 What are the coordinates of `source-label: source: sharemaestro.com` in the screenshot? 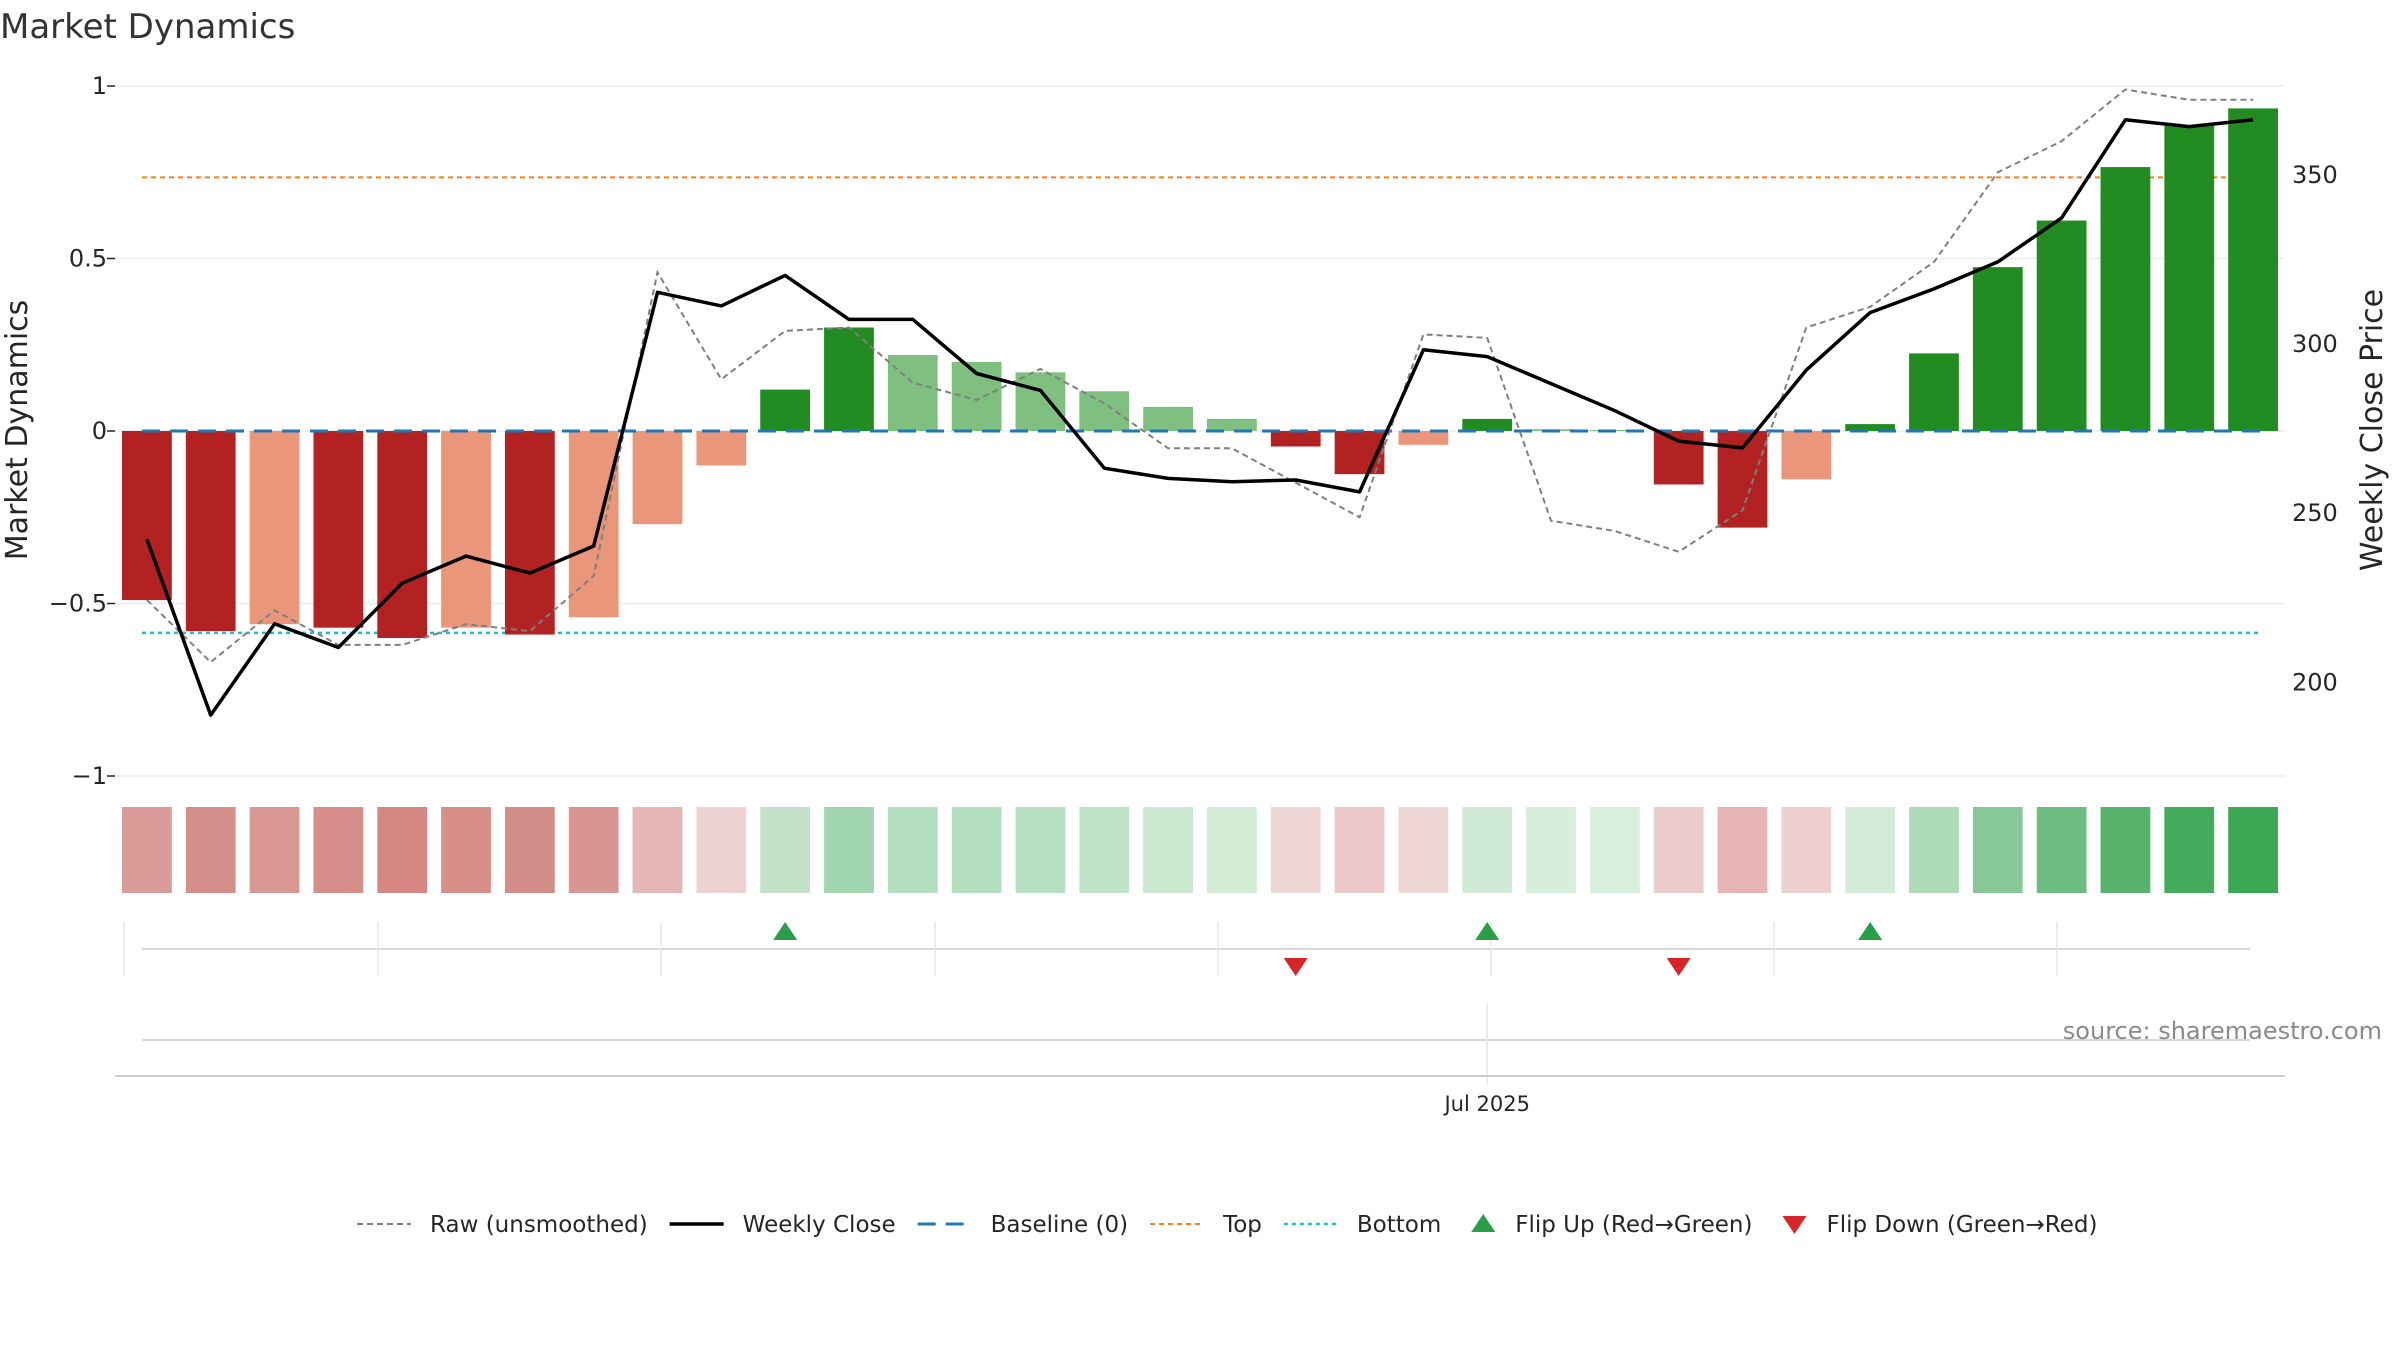 It's located at (2222, 1031).